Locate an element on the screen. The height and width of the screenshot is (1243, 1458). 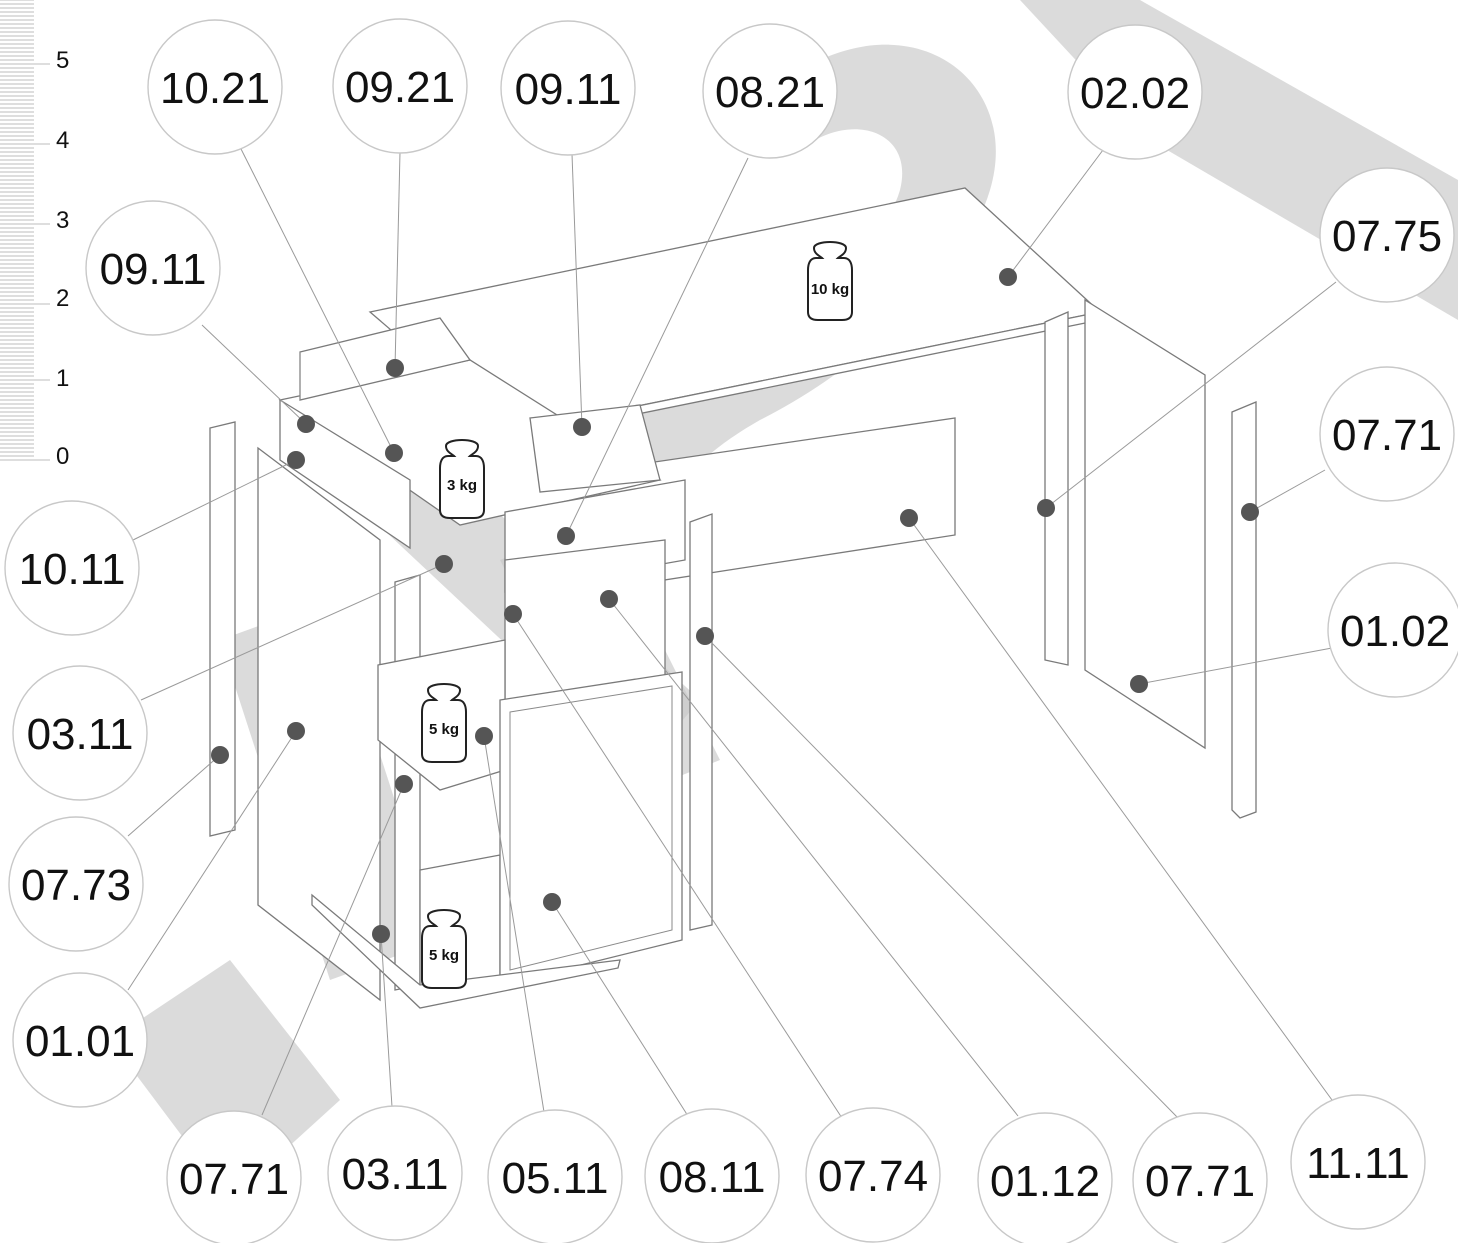
weight-3kg-label: 3 kg is located at coordinates (462, 485).